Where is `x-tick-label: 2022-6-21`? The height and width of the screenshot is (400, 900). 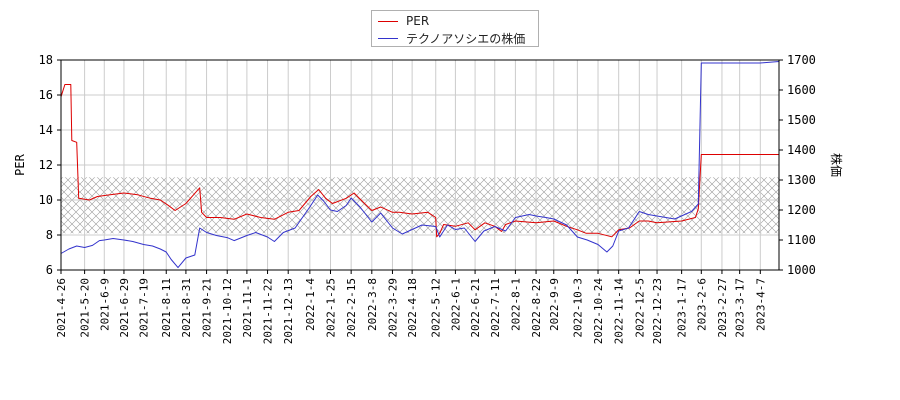
x-tick-label: 2022-6-21 is located at coordinates (475, 308).